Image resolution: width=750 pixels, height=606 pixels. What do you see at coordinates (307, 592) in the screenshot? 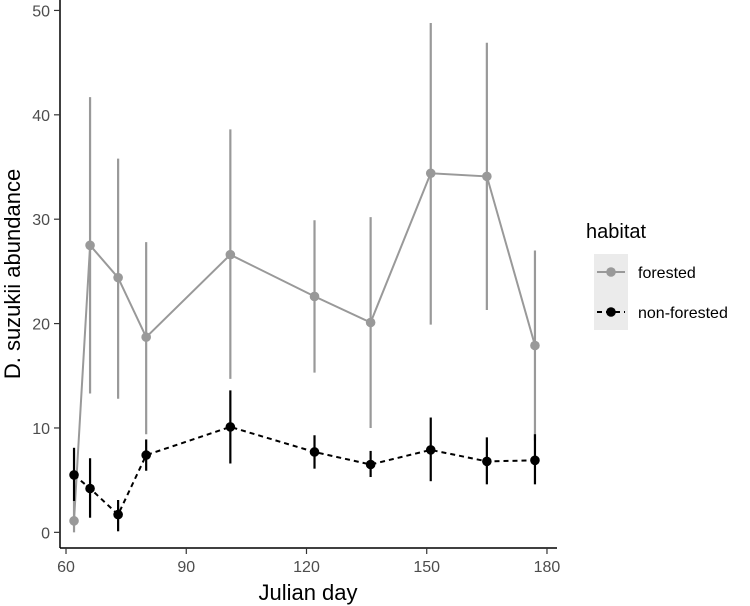
I see `x-axis-title: Julian day` at bounding box center [307, 592].